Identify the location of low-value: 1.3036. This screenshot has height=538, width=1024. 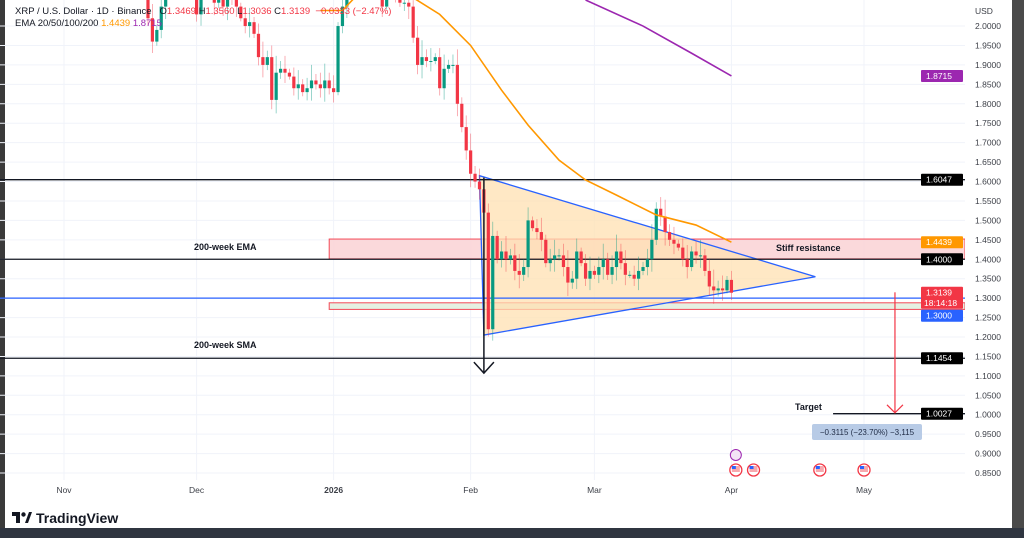
(257, 11).